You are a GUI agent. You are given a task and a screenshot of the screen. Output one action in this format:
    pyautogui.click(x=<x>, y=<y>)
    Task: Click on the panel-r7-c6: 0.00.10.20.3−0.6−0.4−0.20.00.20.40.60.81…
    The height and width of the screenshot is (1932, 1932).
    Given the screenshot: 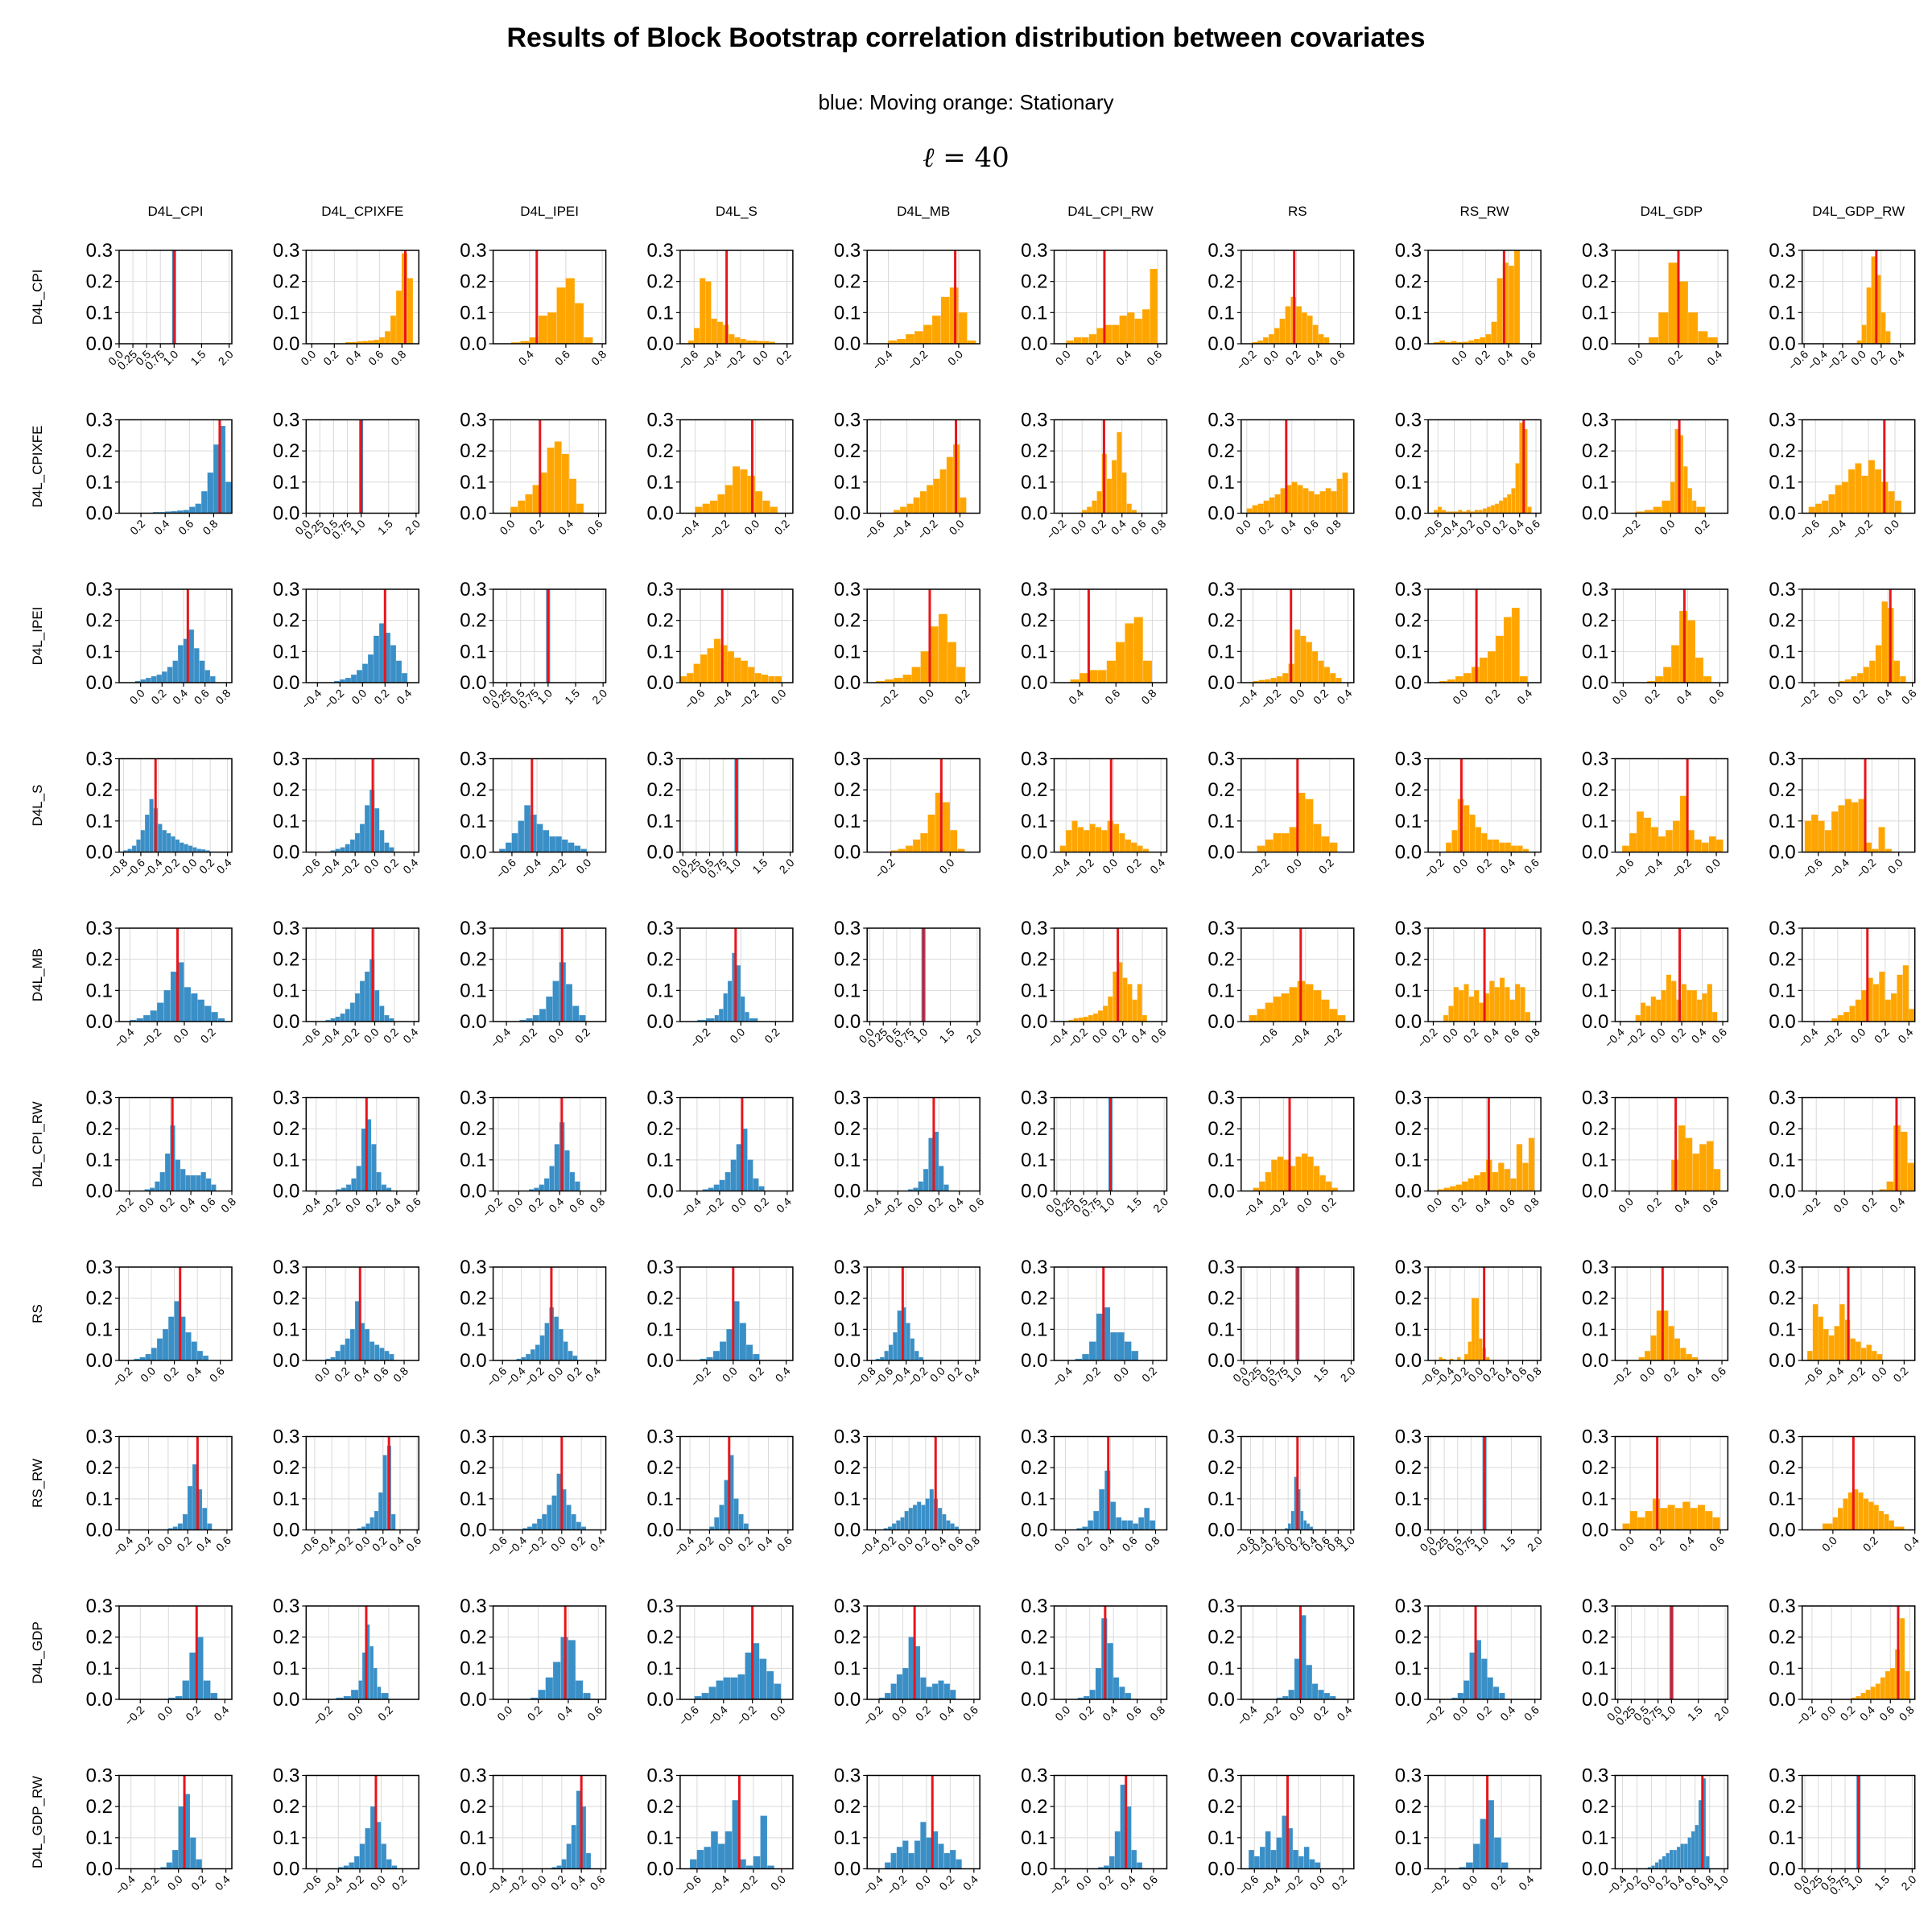 What is the action you would take?
    pyautogui.click(x=1282, y=1492)
    